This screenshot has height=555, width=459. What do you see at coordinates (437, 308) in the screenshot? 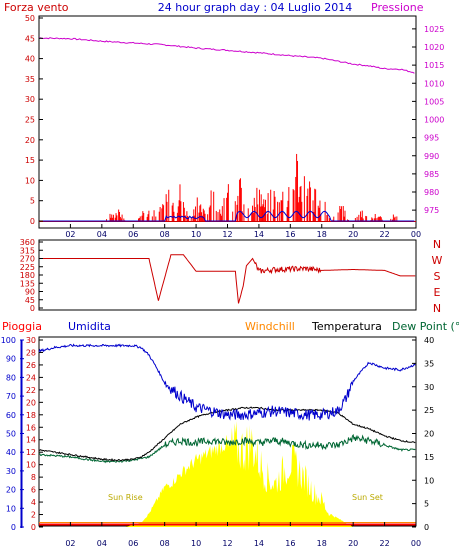
I see `compass-label: N` at bounding box center [437, 308].